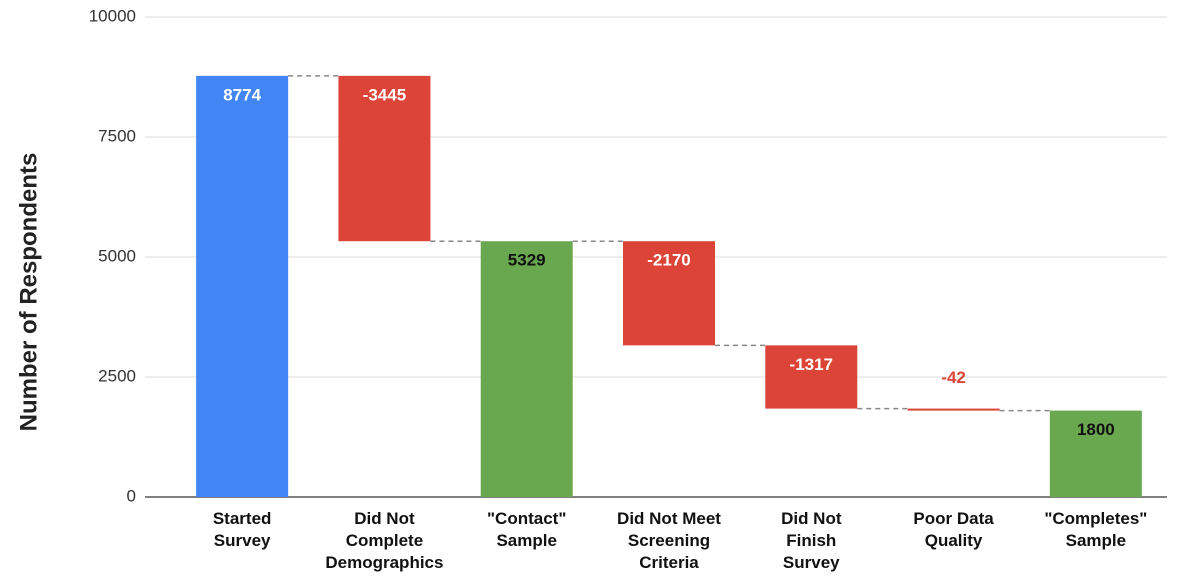  Describe the element at coordinates (953, 377) in the screenshot. I see `value-label: -42` at that location.